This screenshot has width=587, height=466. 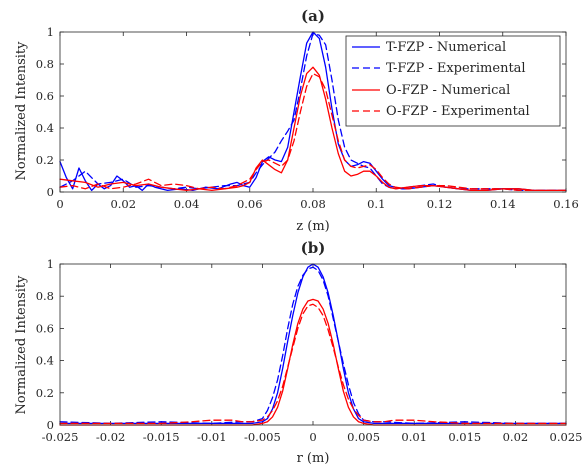 I want to click on x-tick-label: 0.16, so click(x=566, y=204).